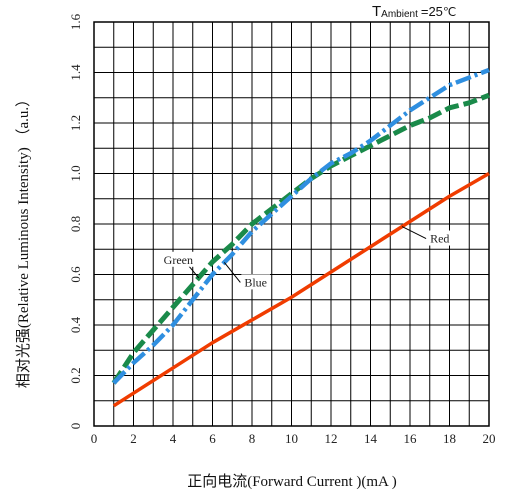  I want to click on x-axis-ticks: 0 2 4 6 8 10 12 14 16 18 20, so click(293, 438).